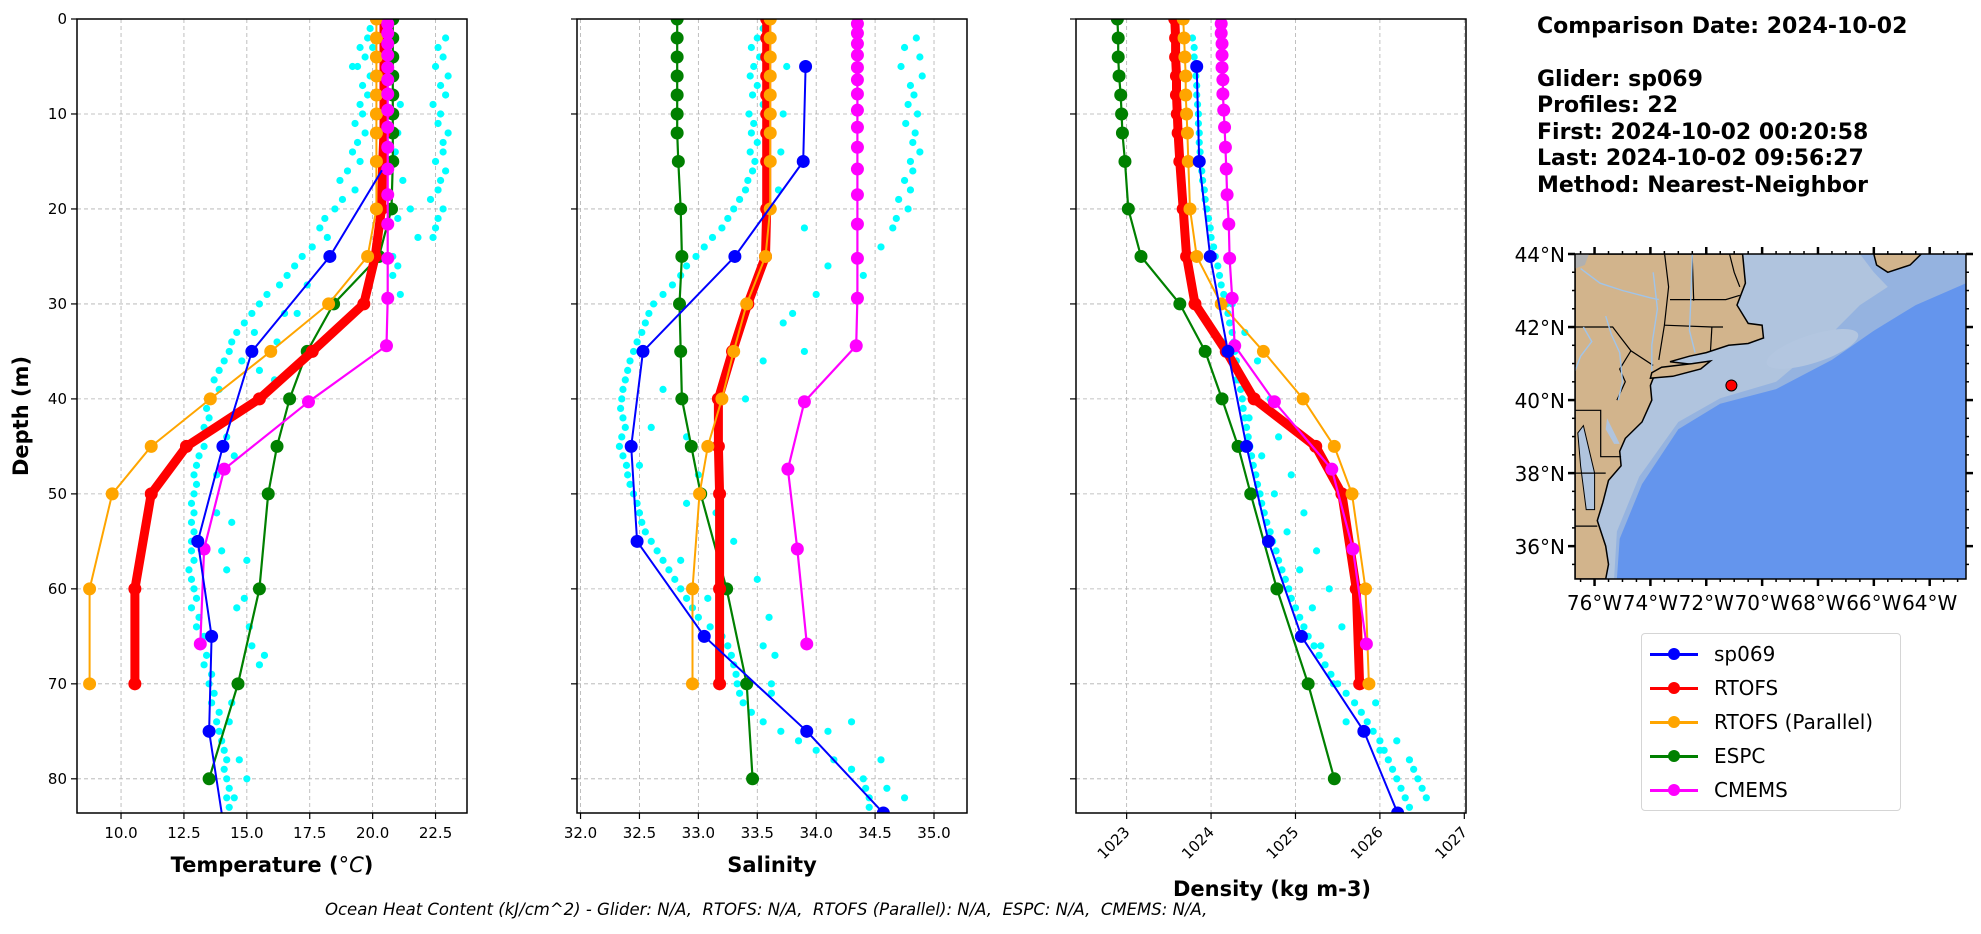 The width and height of the screenshot is (1981, 934). I want to click on y-tick-label: 40, so click(57, 399).